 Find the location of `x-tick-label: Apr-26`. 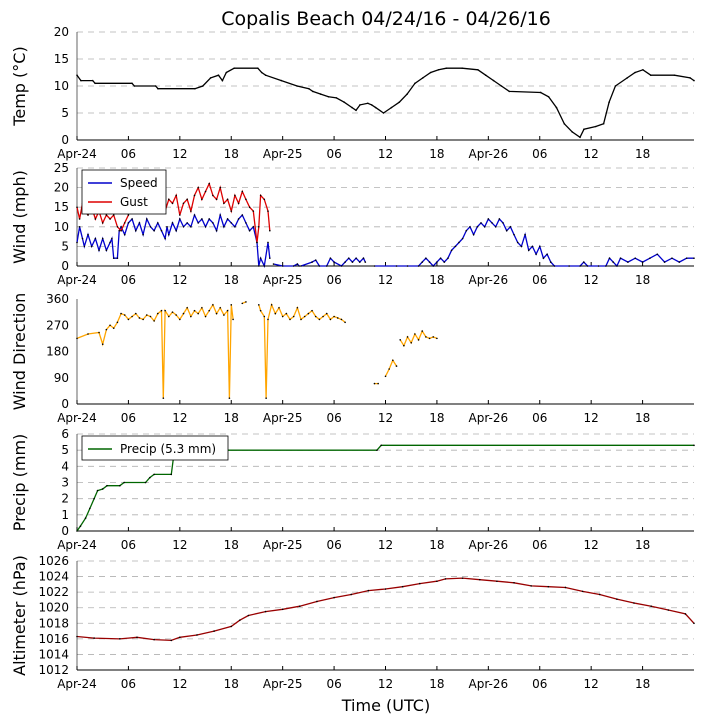

x-tick-label: Apr-26 is located at coordinates (489, 545).